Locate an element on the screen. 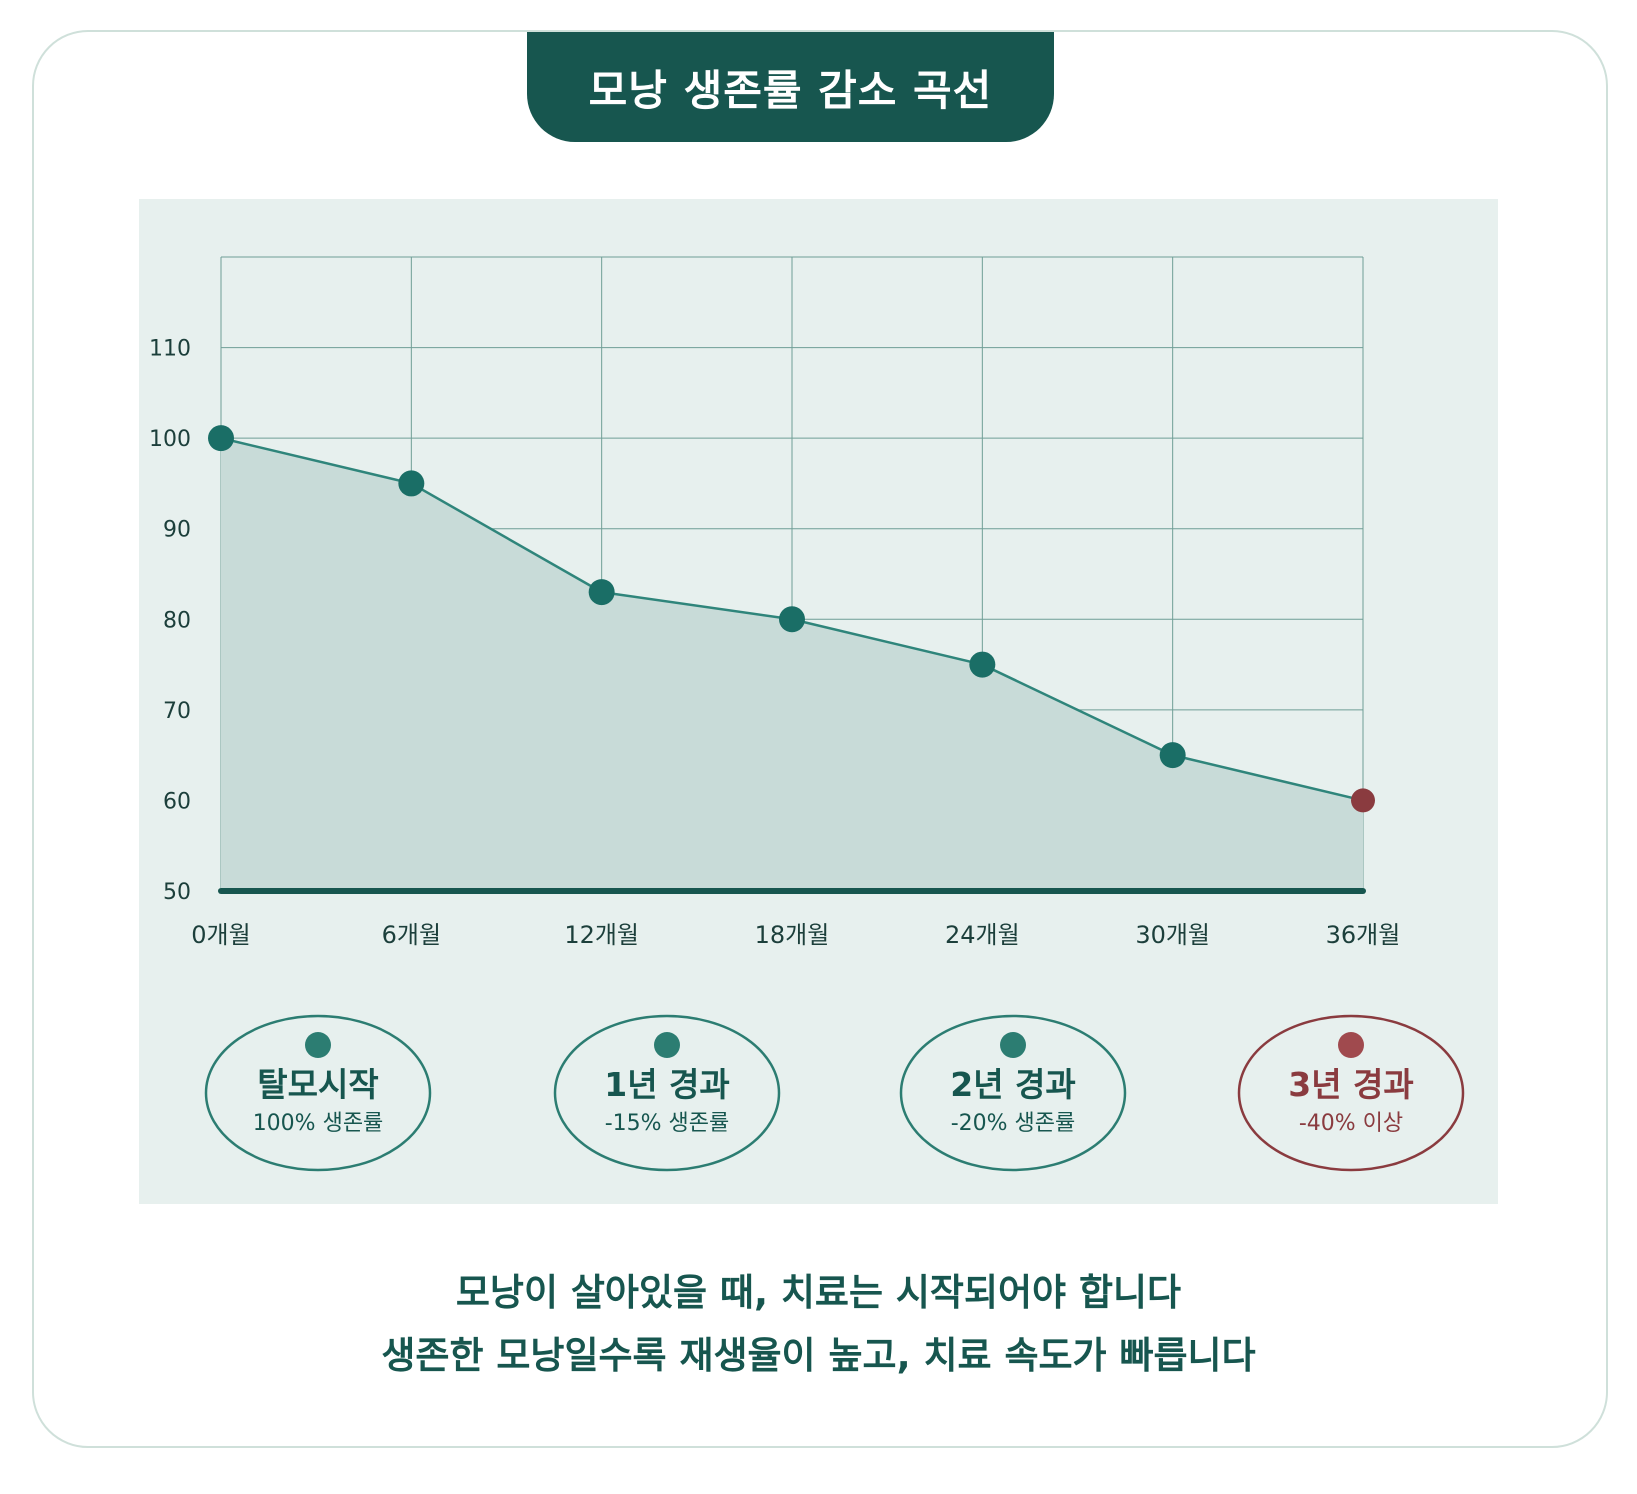 This screenshot has height=1494, width=1637. milestone-subtitle: -20% 생존률 is located at coordinates (1013, 1123).